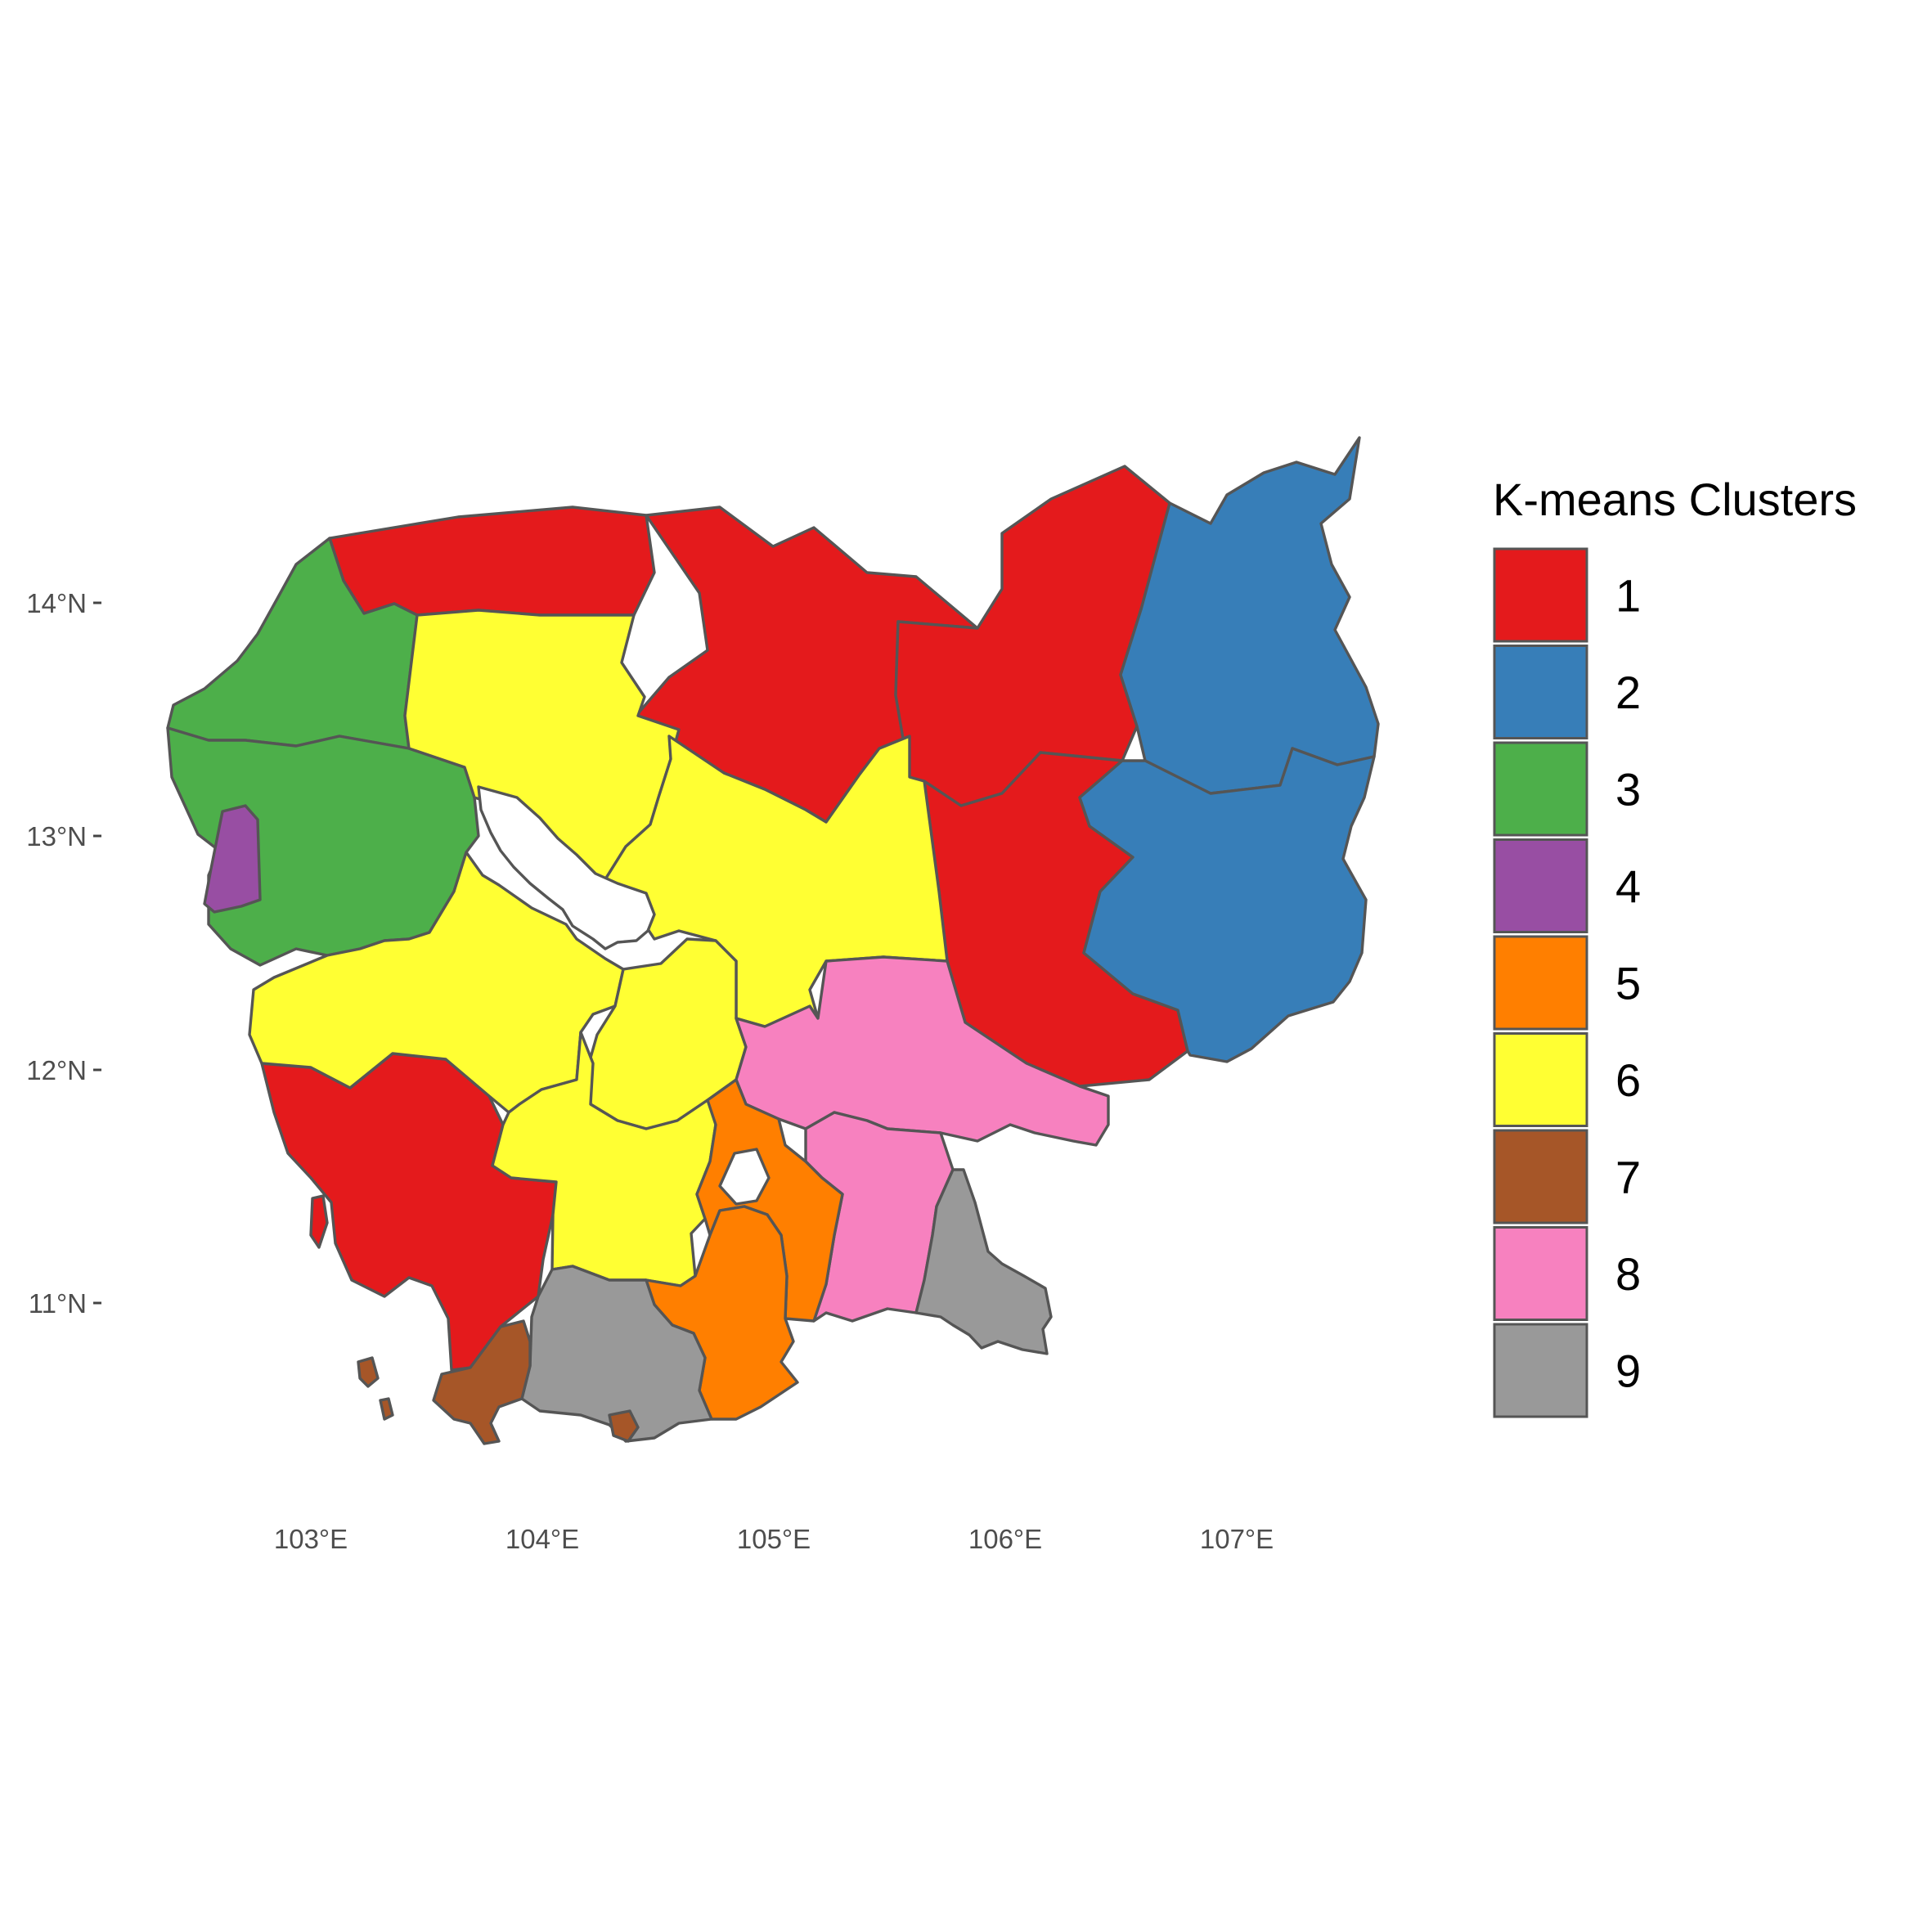 This screenshot has width=1932, height=1932. Describe the element at coordinates (624, 1426) in the screenshot. I see `region-kep` at that location.